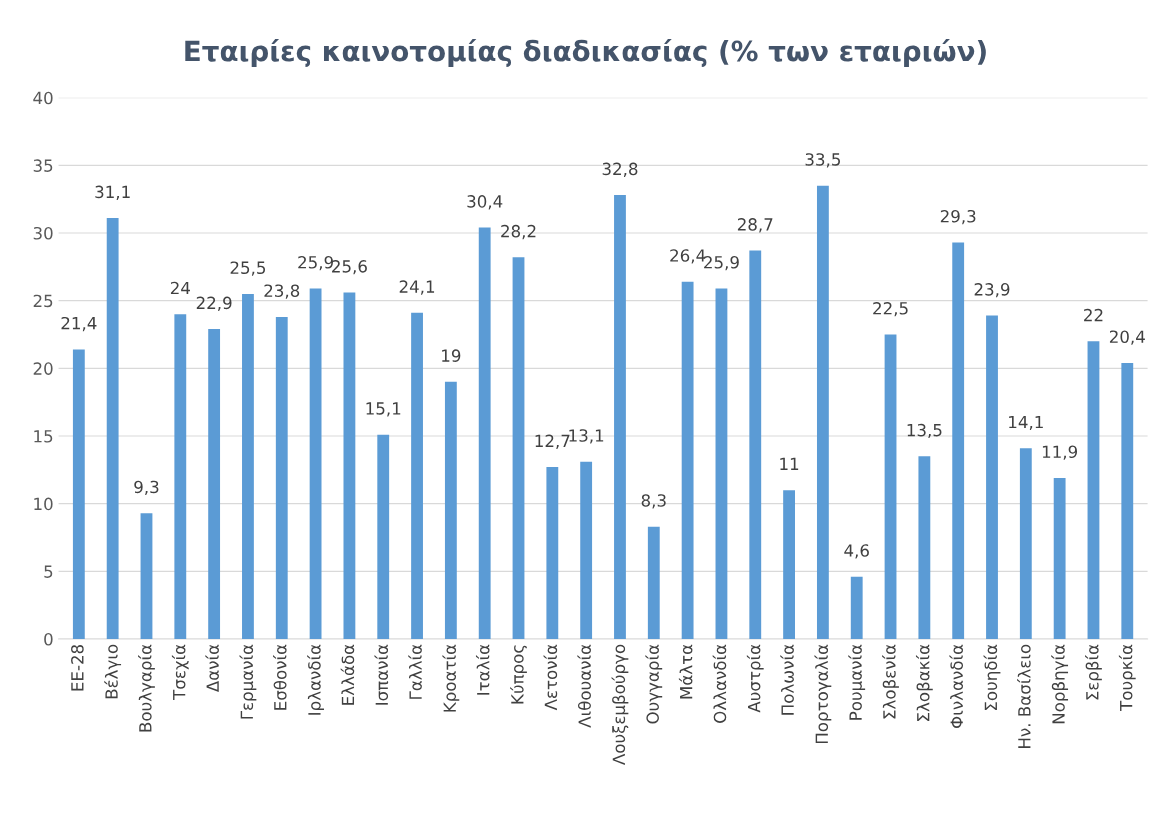  Describe the element at coordinates (518, 232) in the screenshot. I see `data-label: 28,2` at that location.